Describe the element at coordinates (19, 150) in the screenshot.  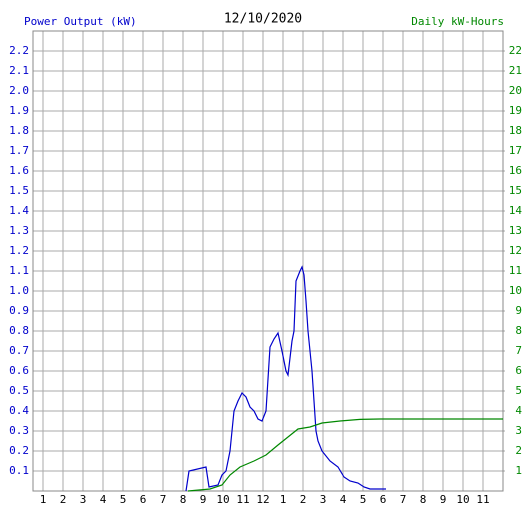
I see `y-tick-label: 1.7` at that location.